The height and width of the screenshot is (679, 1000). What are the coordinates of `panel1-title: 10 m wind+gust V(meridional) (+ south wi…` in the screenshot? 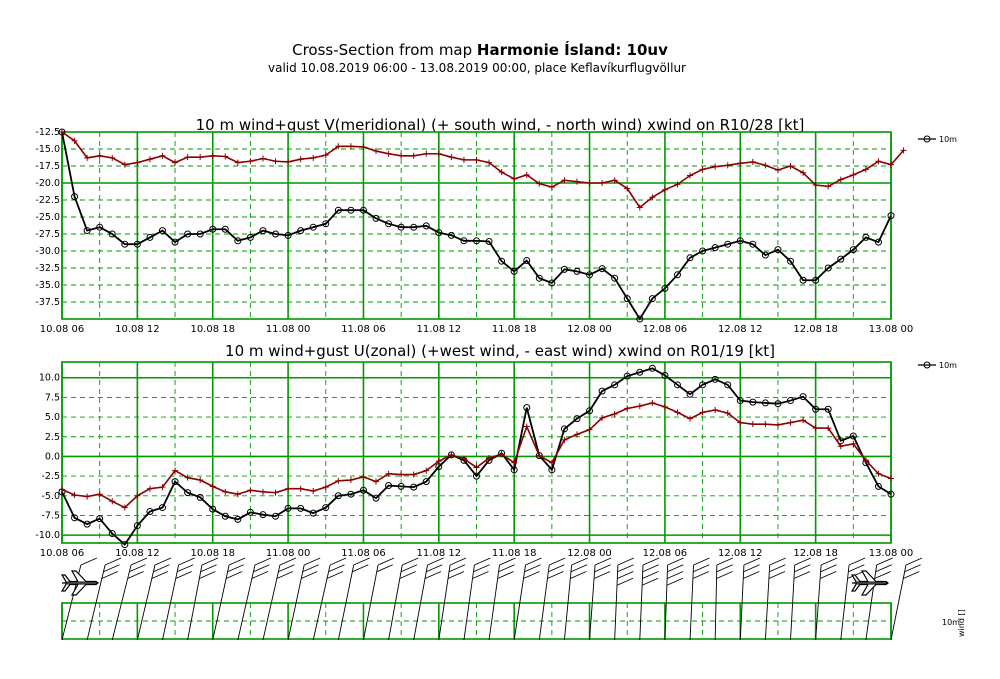 It's located at (500, 125).